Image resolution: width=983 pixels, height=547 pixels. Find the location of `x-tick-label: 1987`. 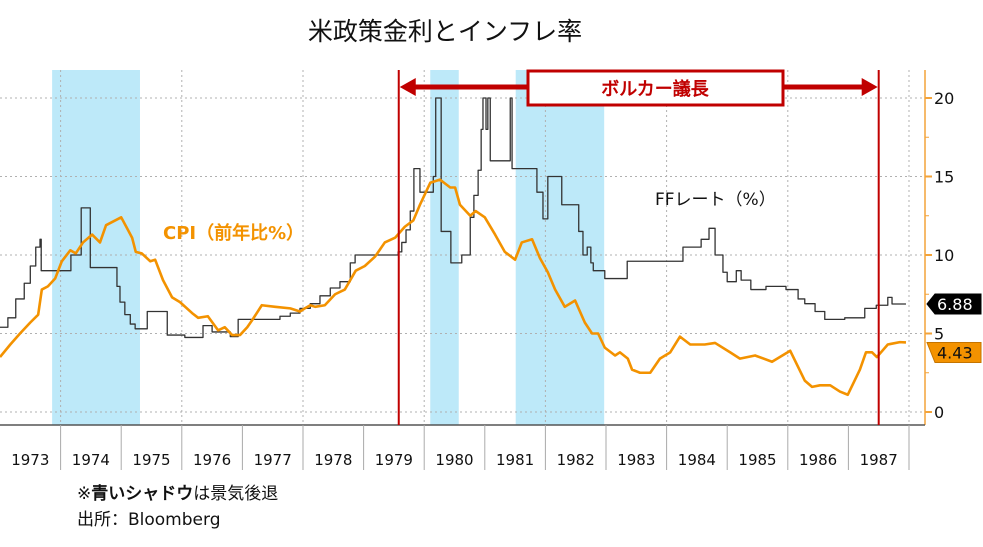

x-tick-label: 1987 is located at coordinates (879, 460).